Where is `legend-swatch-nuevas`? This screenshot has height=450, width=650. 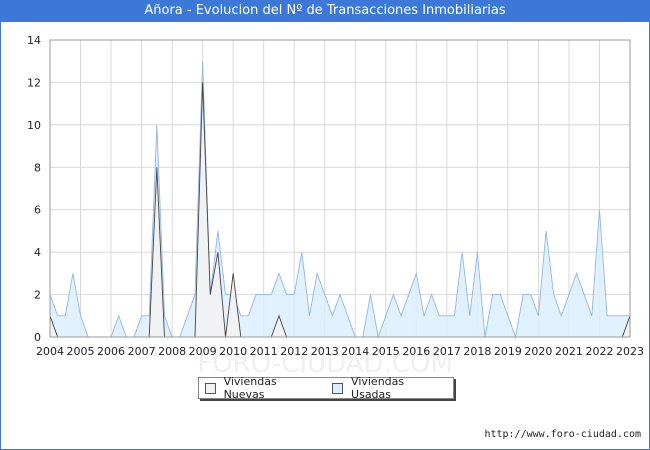 legend-swatch-nuevas is located at coordinates (210, 388).